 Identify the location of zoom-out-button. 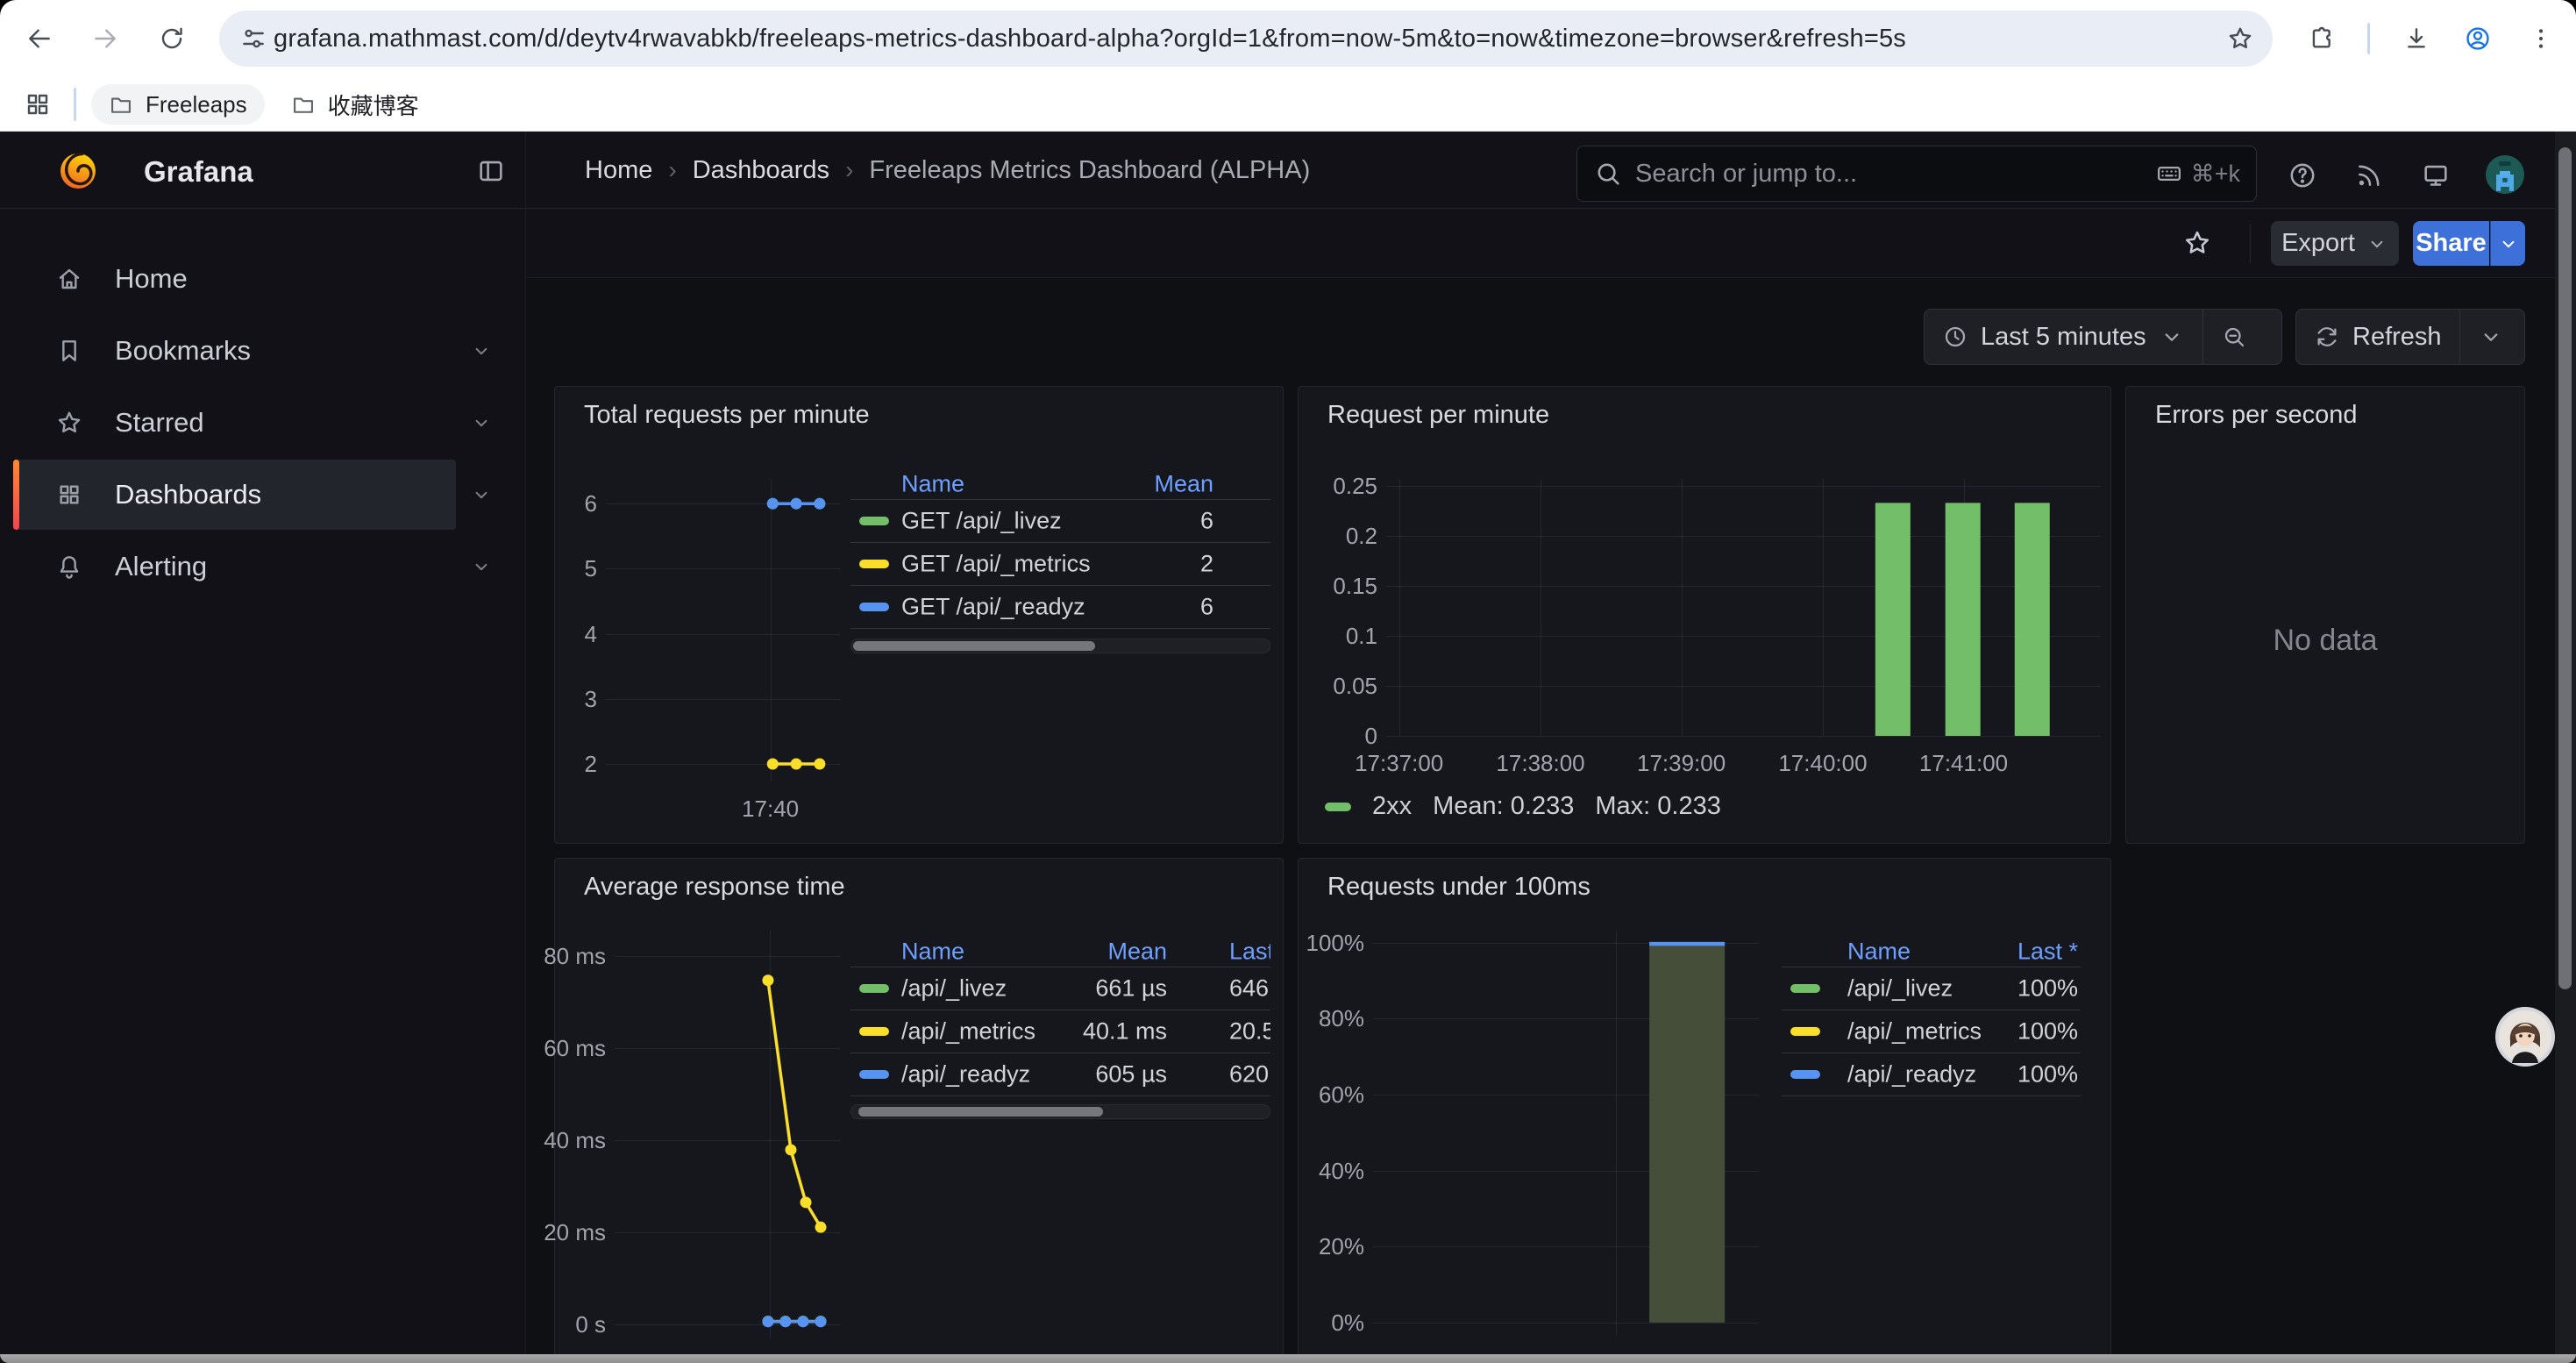
(2234, 337).